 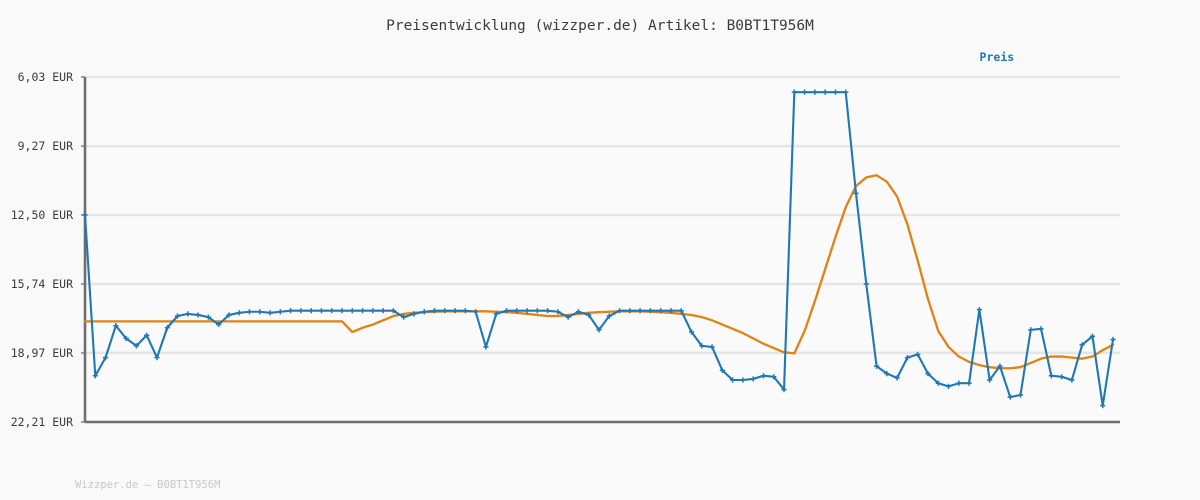 What do you see at coordinates (41, 352) in the screenshot?
I see `y-axis-tick-label: 18,97 EUR` at bounding box center [41, 352].